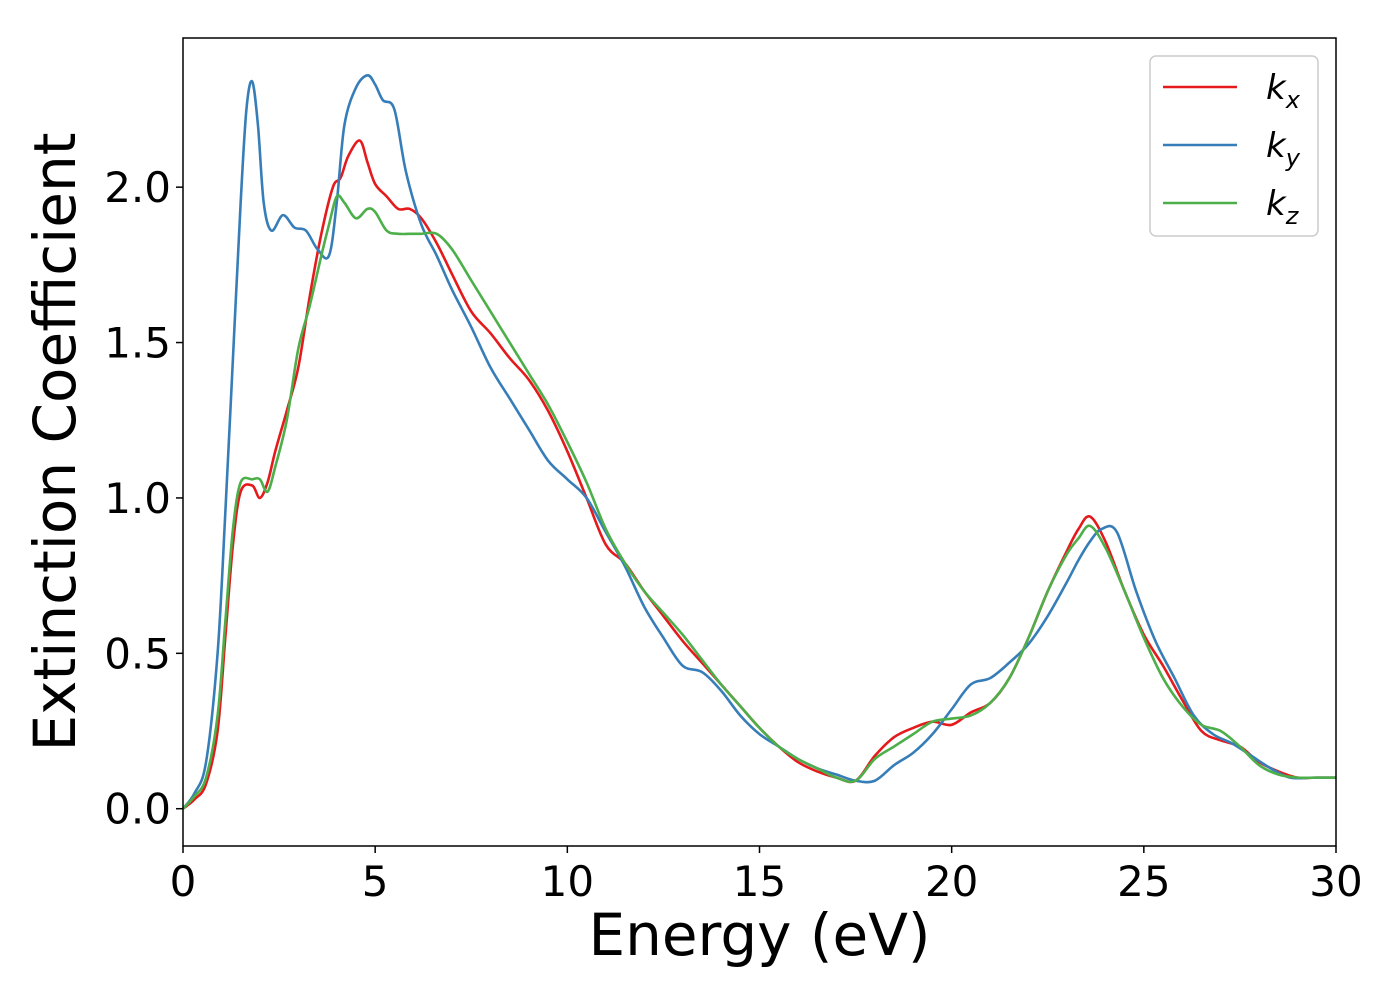  I want to click on legend-label: kz, so click(1283, 207).